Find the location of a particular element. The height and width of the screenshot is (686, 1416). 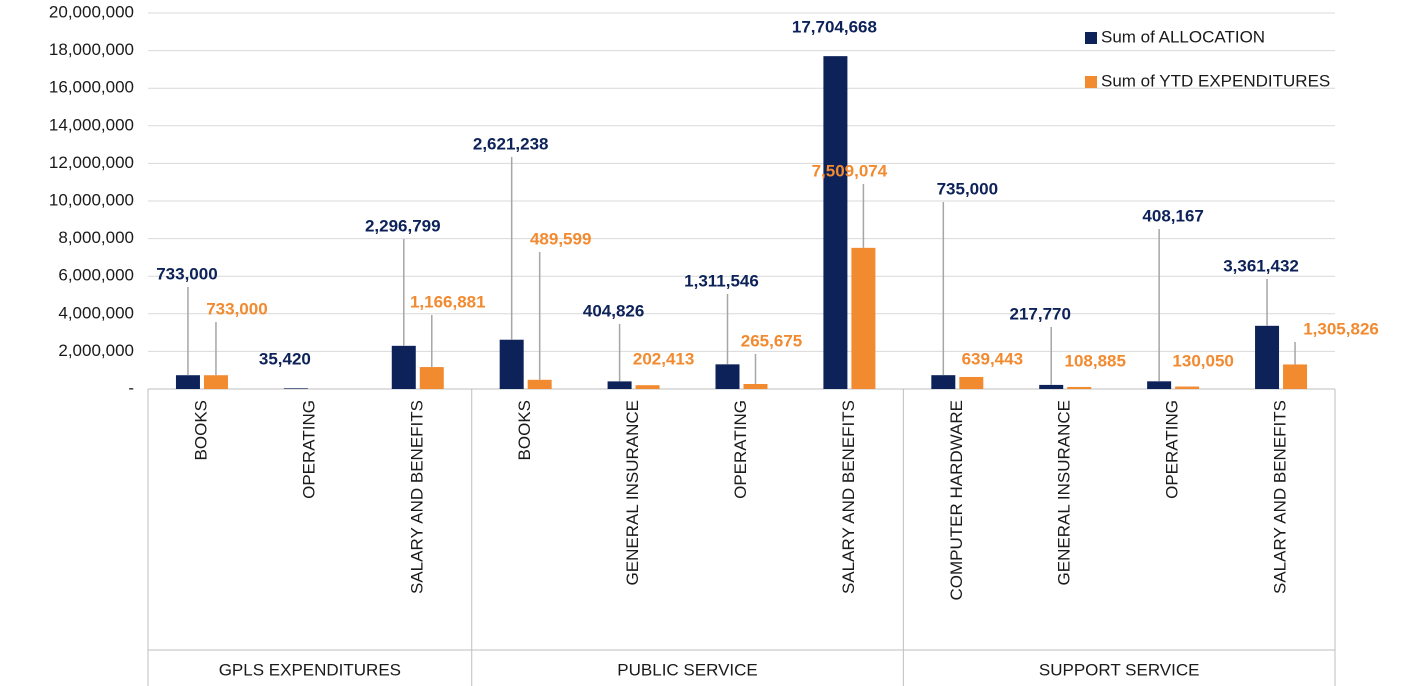

data-label: 202,413 is located at coordinates (663, 358).